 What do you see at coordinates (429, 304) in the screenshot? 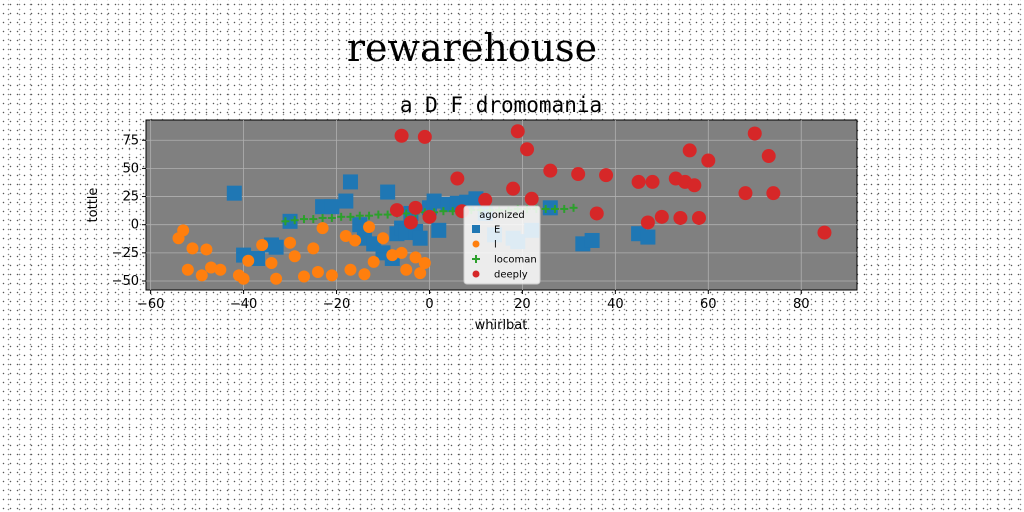
I see `x-tick-label: 0` at bounding box center [429, 304].